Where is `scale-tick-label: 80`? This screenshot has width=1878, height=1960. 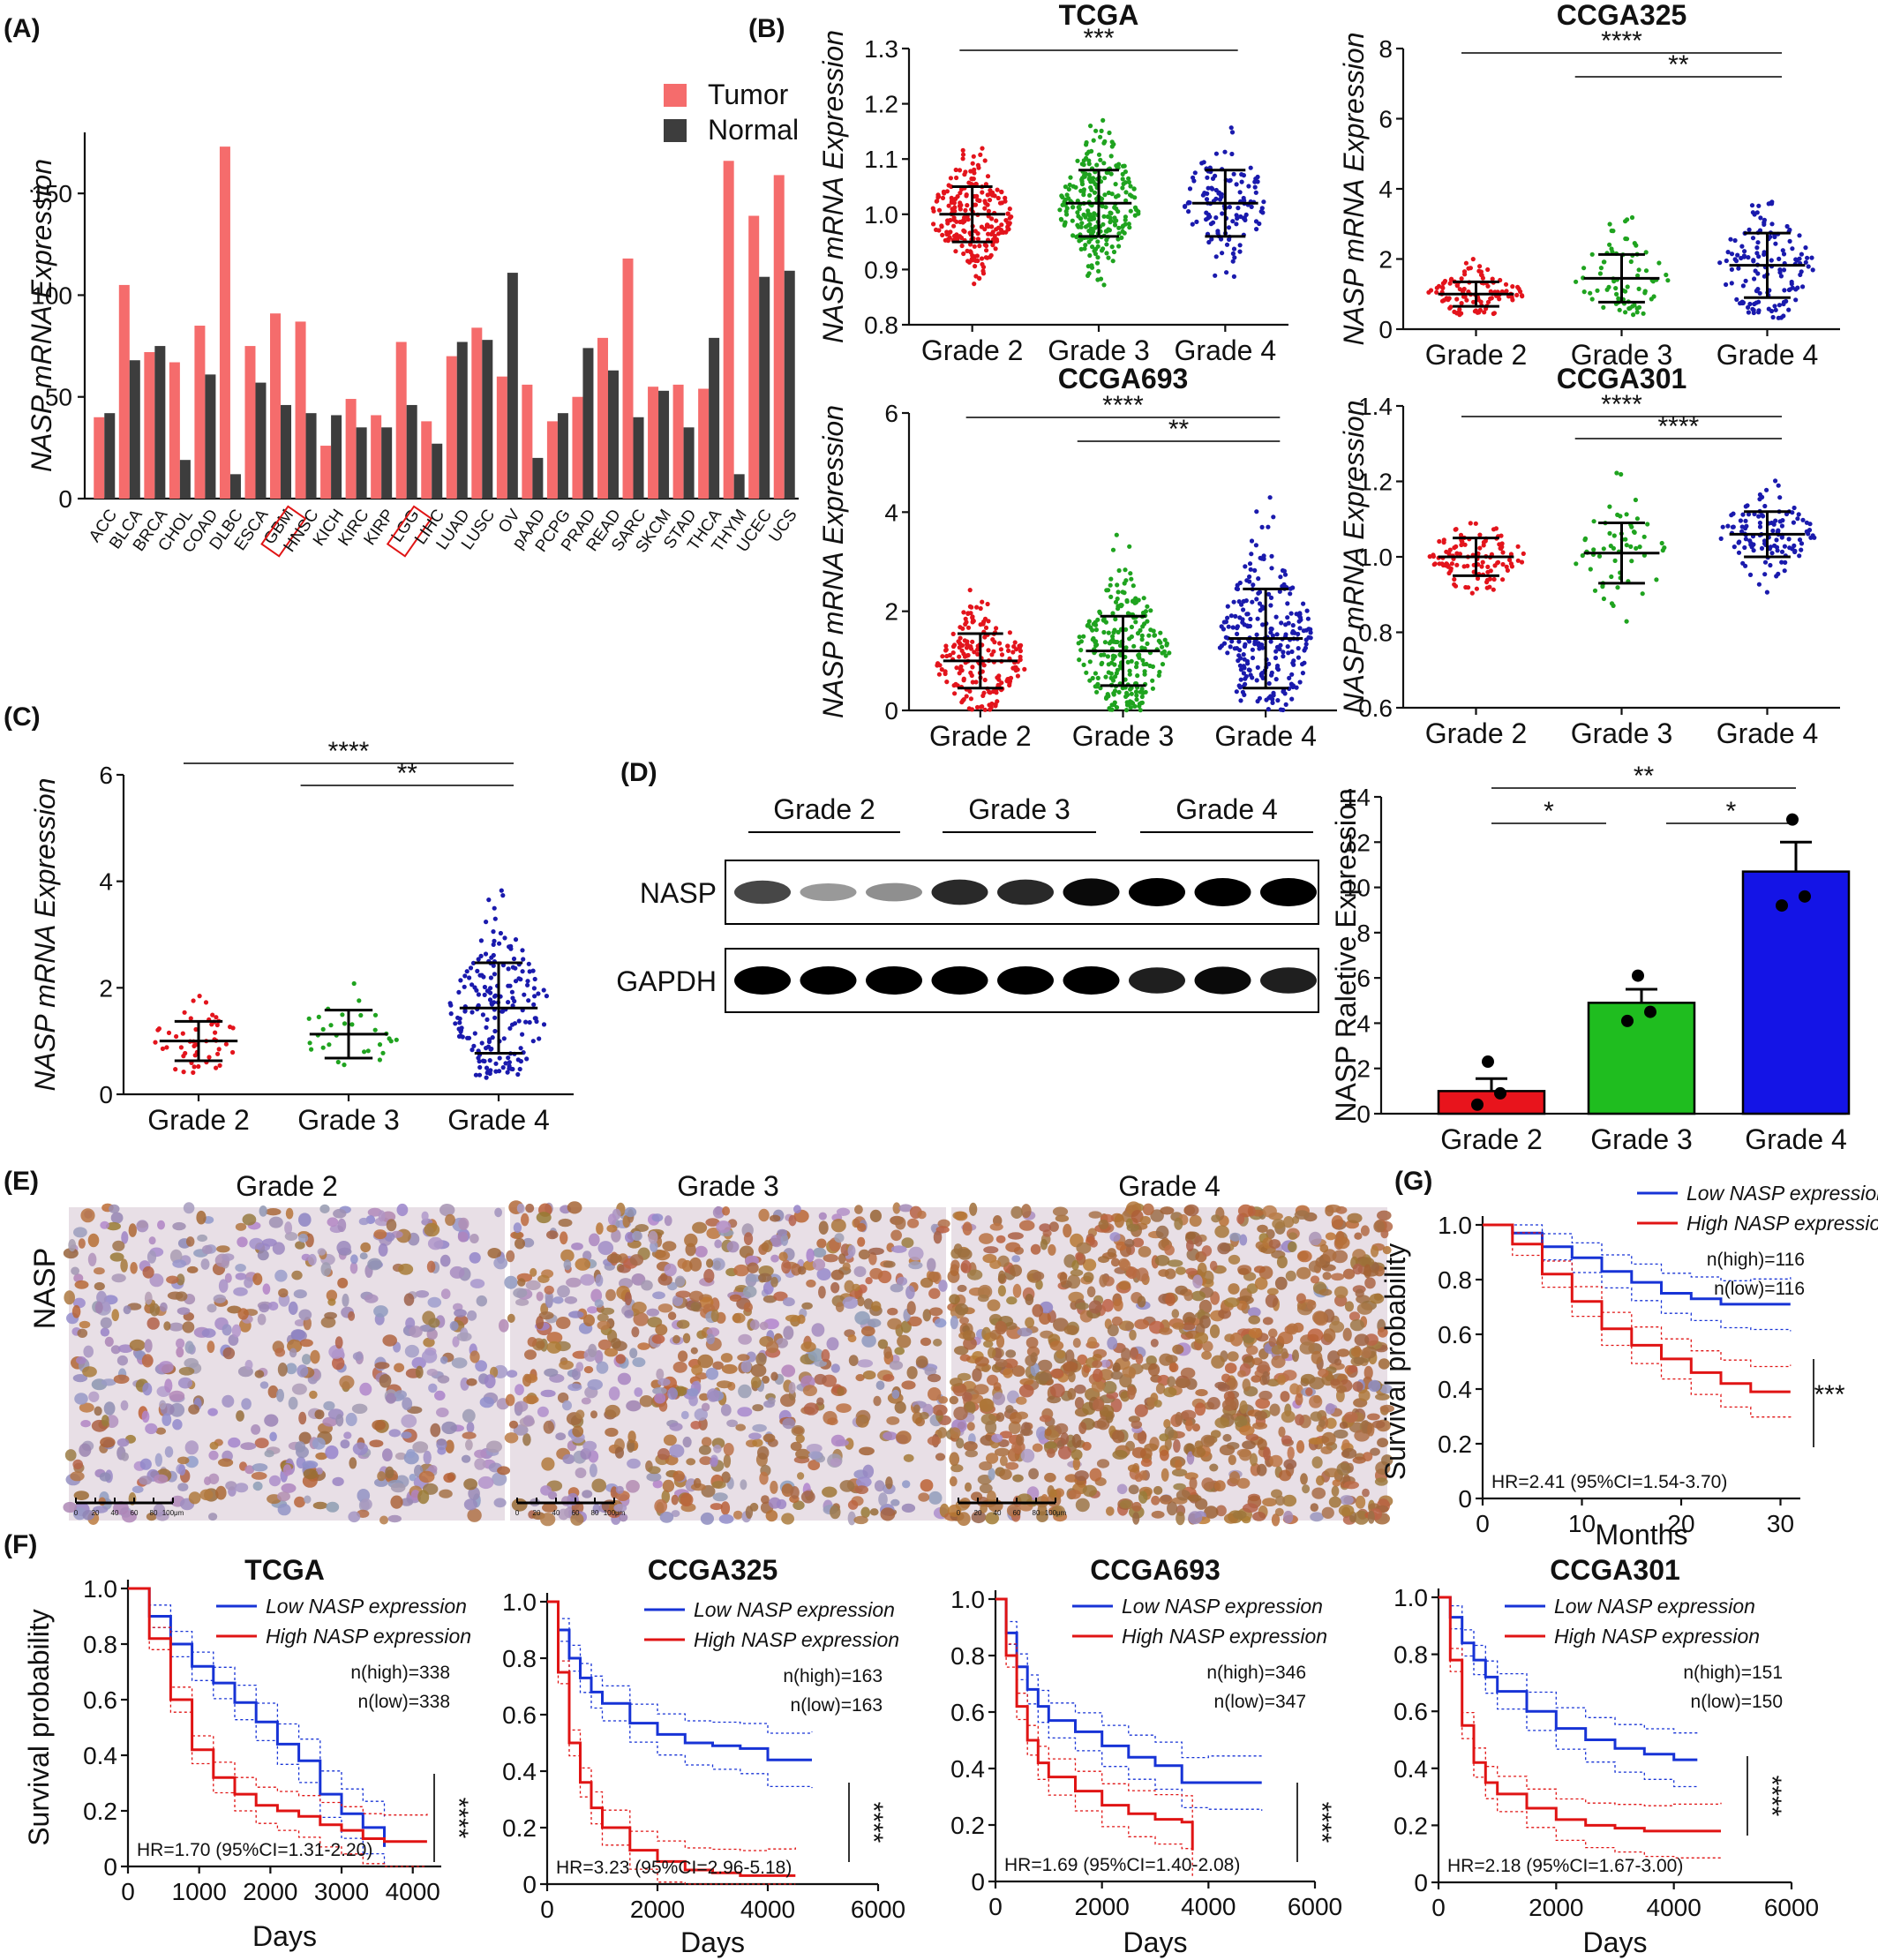 scale-tick-label: 80 is located at coordinates (595, 1513).